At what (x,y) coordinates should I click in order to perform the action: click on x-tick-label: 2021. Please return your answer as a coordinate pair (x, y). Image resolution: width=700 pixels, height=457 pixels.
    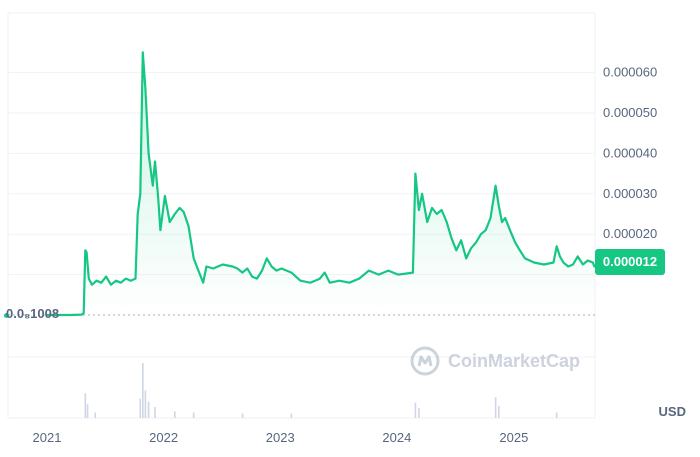
    Looking at the image, I should click on (47, 437).